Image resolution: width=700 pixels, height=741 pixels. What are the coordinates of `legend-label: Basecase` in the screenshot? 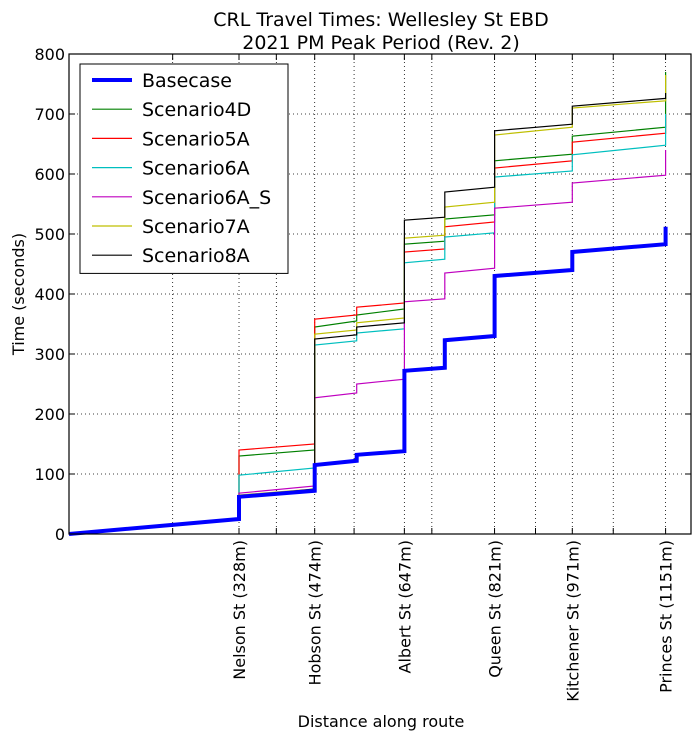 It's located at (187, 81).